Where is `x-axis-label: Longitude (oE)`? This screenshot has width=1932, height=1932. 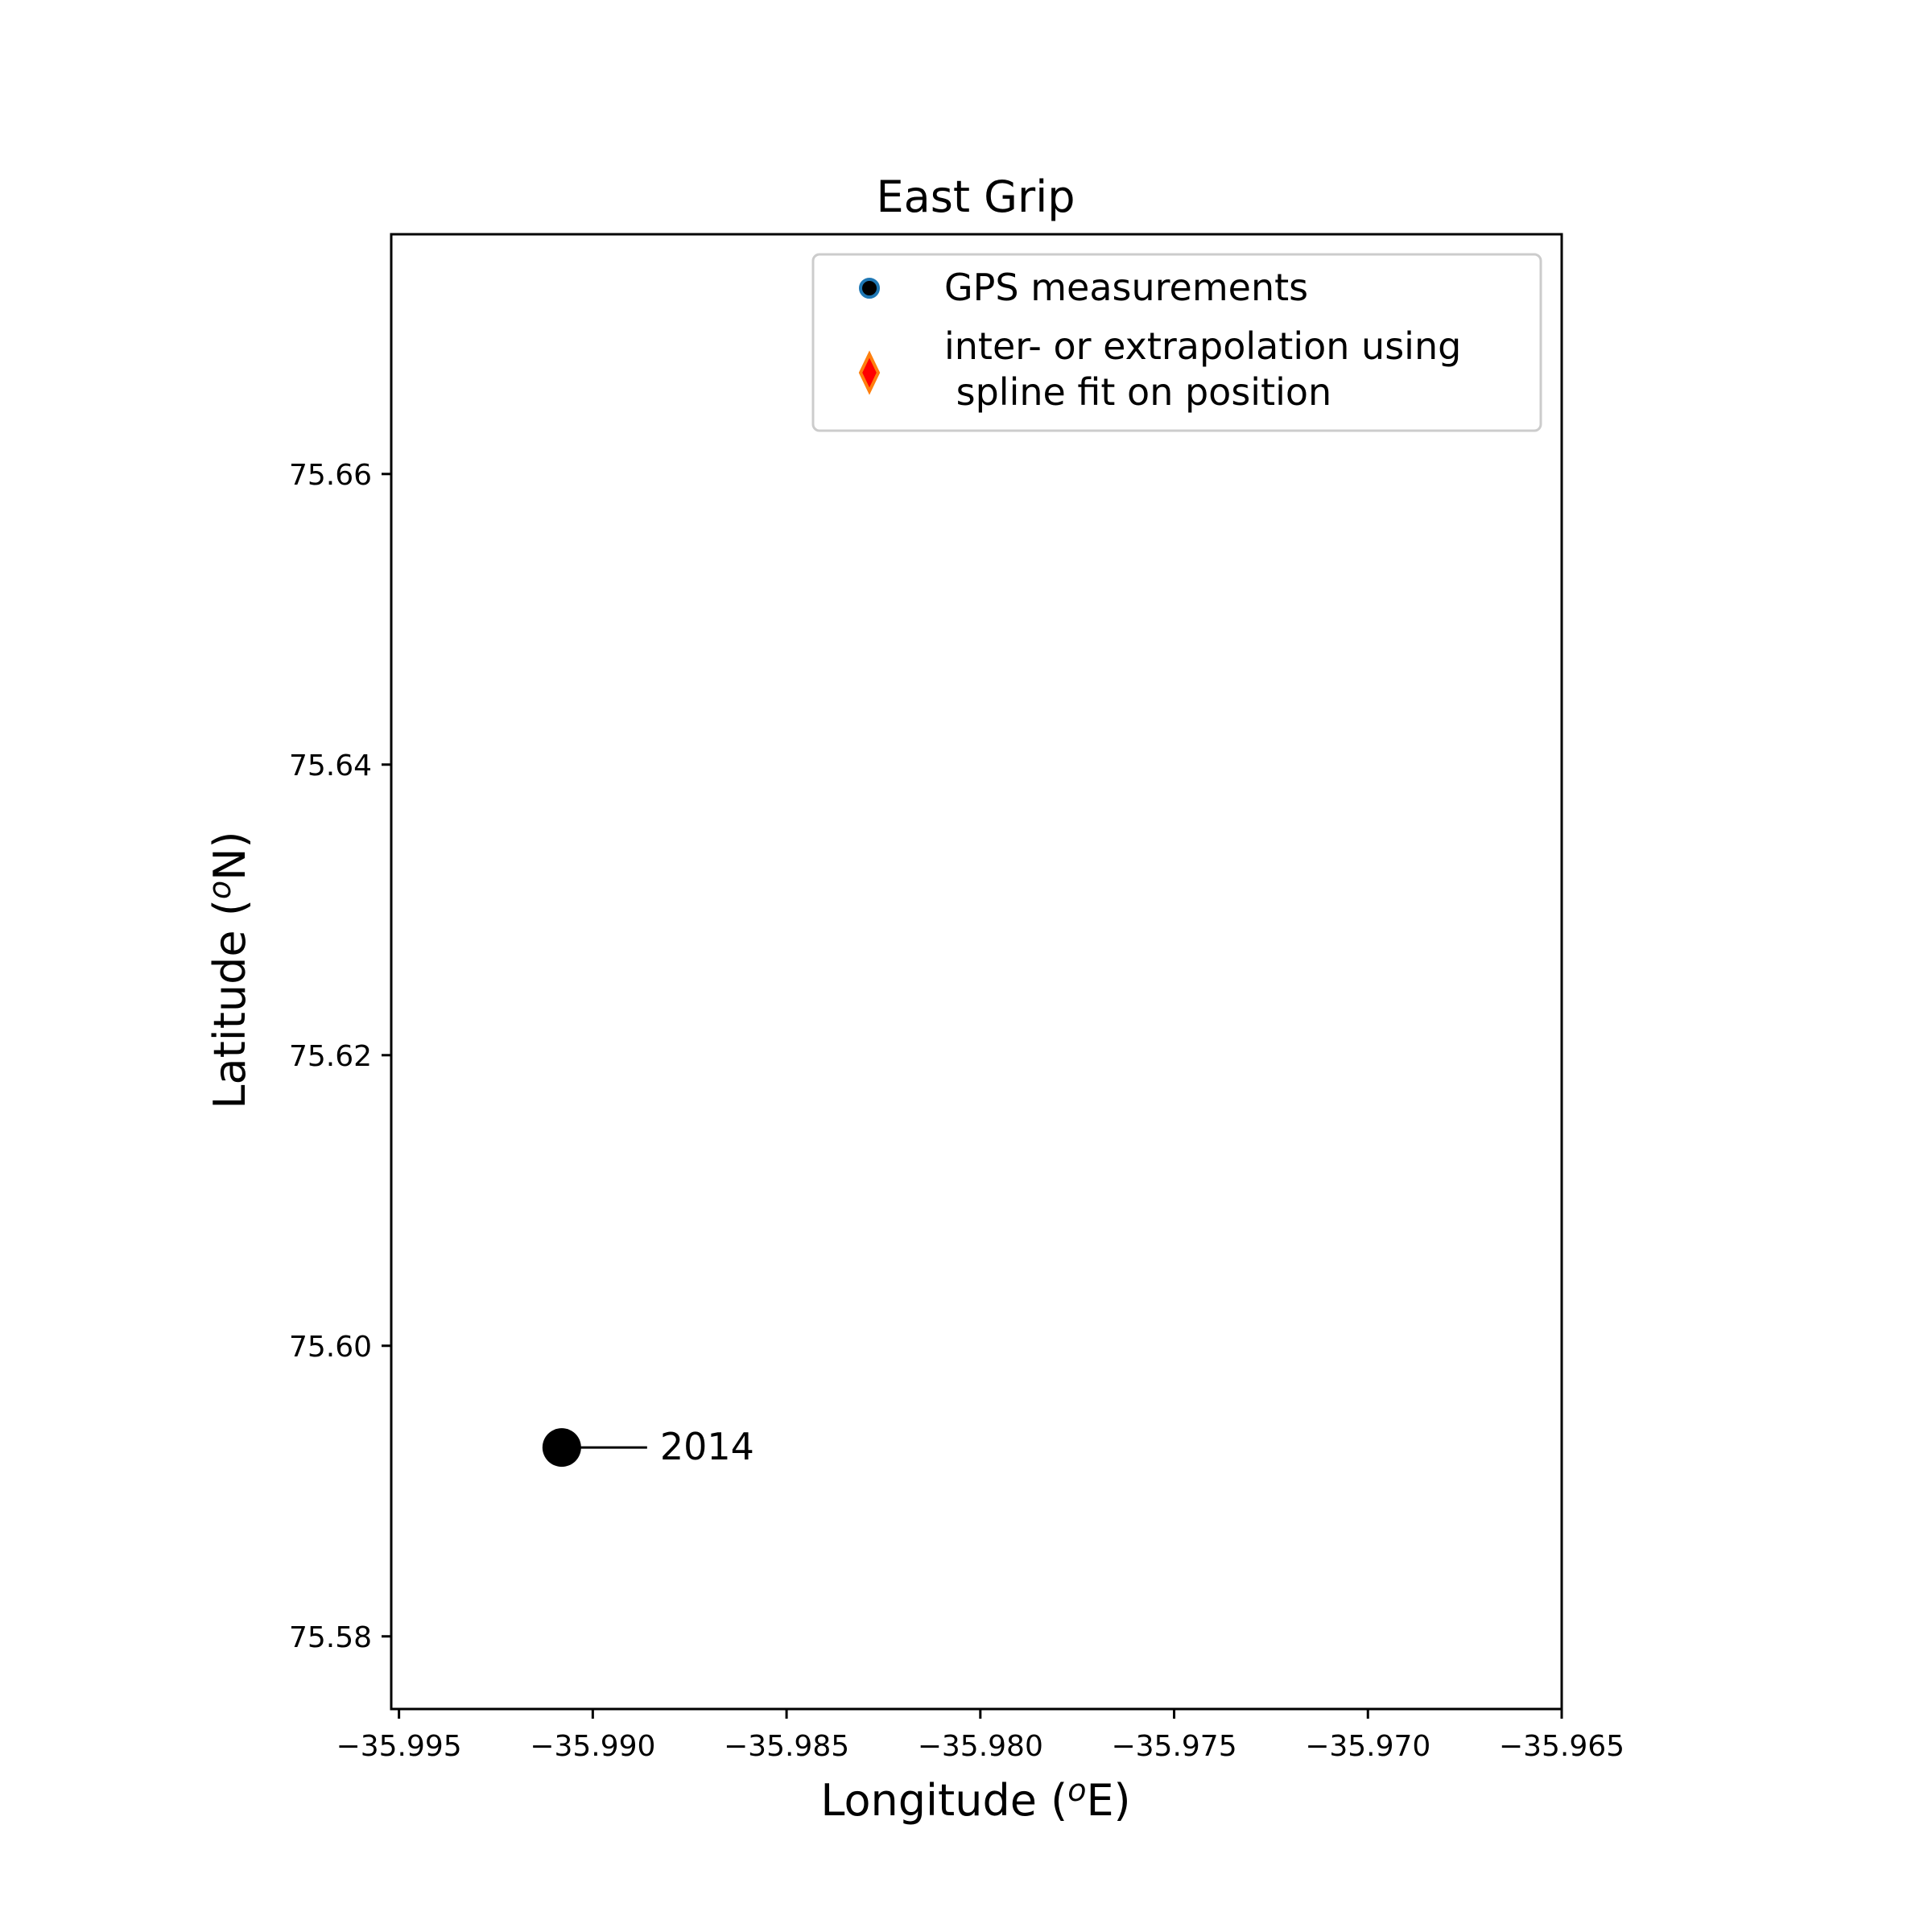 x-axis-label: Longitude (oE) is located at coordinates (975, 1799).